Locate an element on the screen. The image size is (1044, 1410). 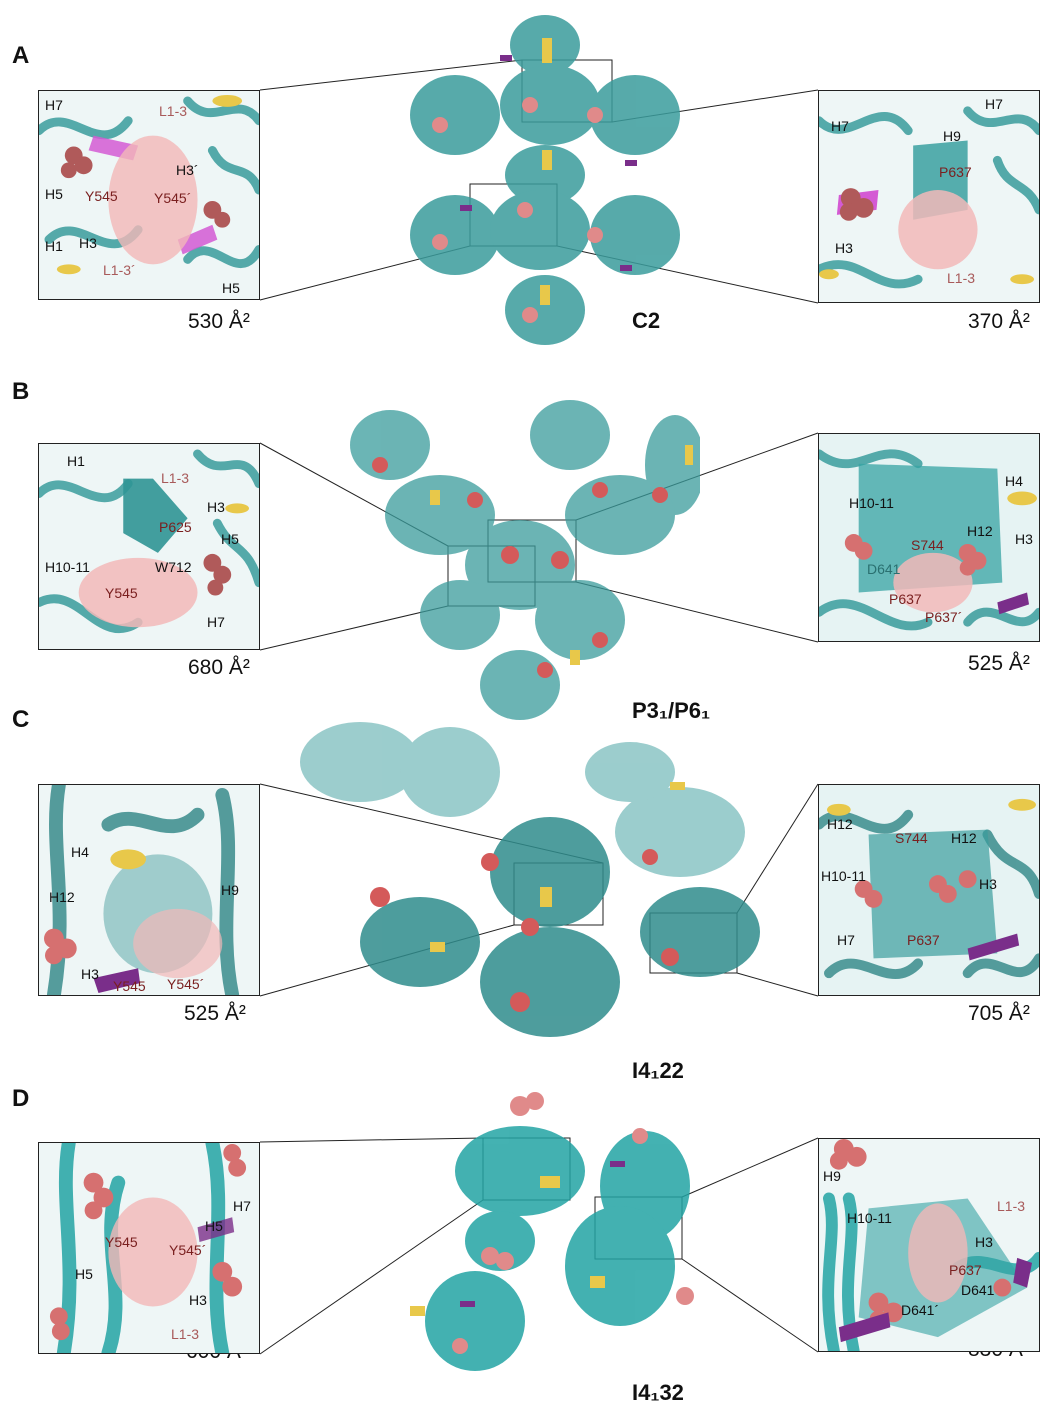
spacegroup-c: I4₁22 is located at coordinates (658, 1070).